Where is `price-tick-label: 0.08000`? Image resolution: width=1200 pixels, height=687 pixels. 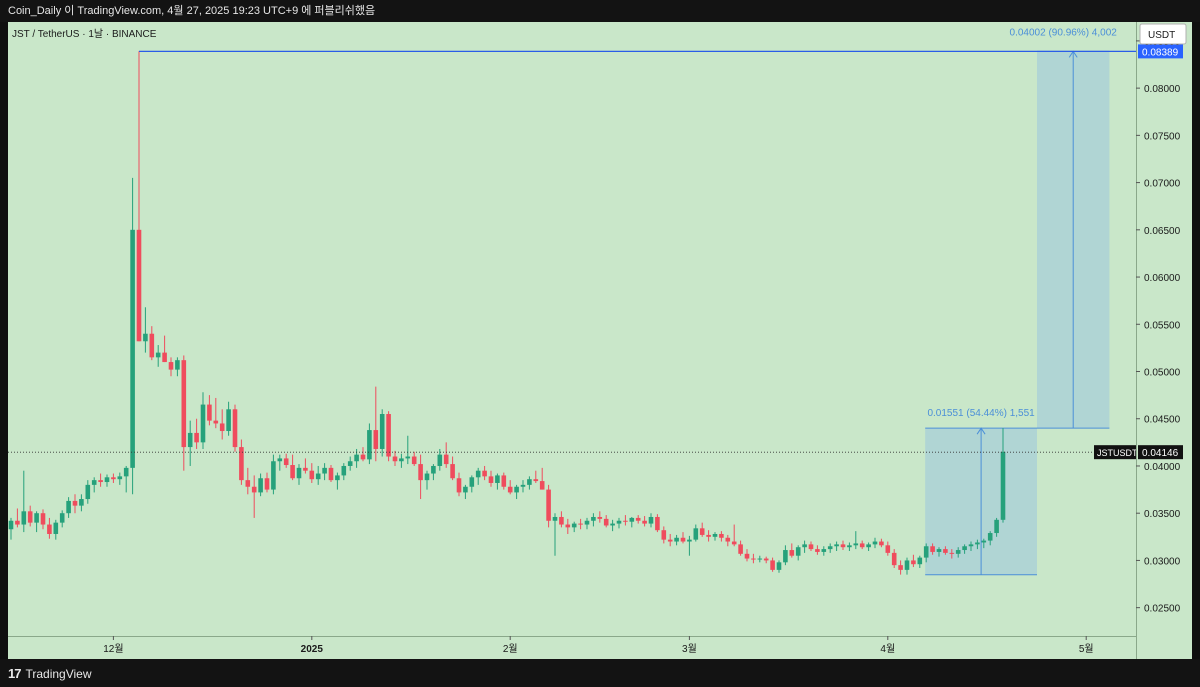
price-tick-label: 0.08000 is located at coordinates (1162, 89).